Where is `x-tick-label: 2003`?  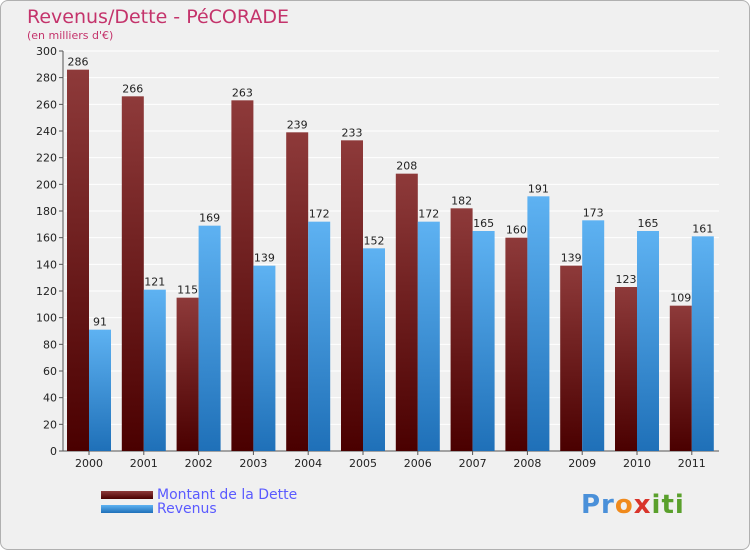
x-tick-label: 2003 is located at coordinates (253, 463).